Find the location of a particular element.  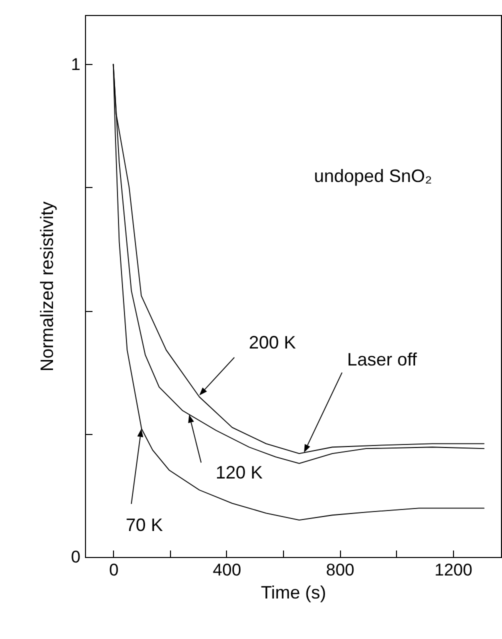

y-axis-title: Normalized resistivity is located at coordinates (47, 286).